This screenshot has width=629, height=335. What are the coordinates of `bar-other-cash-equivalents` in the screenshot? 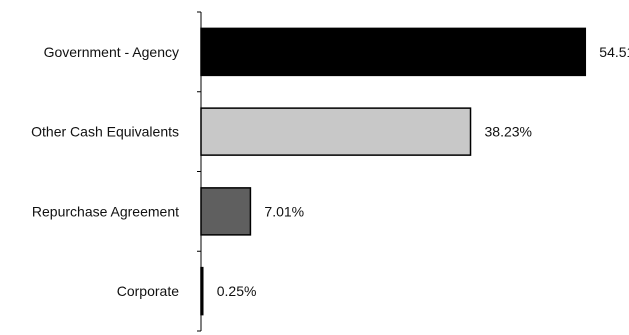 It's located at (336, 131).